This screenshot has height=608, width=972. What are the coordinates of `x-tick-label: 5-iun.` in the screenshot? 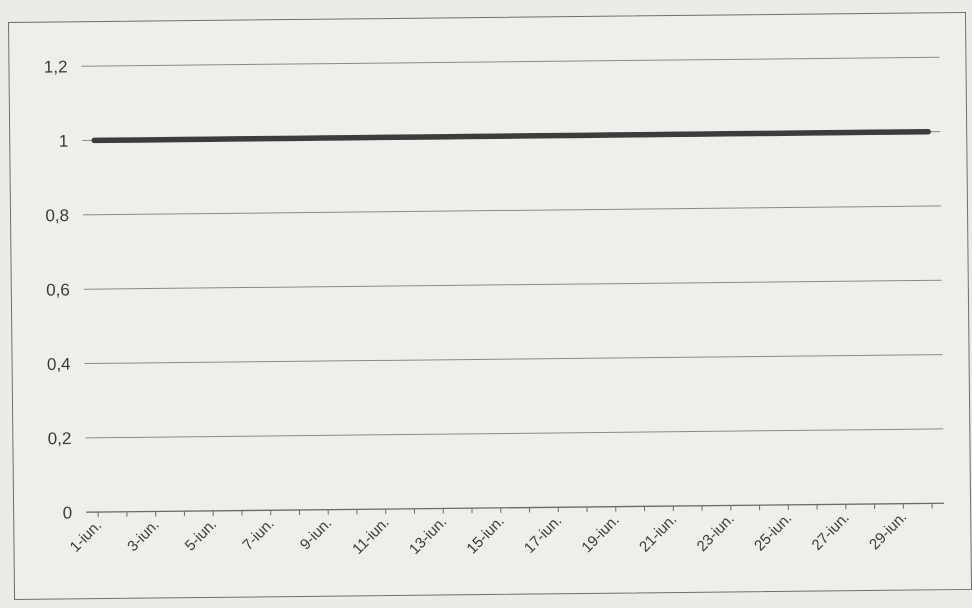 It's located at (201, 535).